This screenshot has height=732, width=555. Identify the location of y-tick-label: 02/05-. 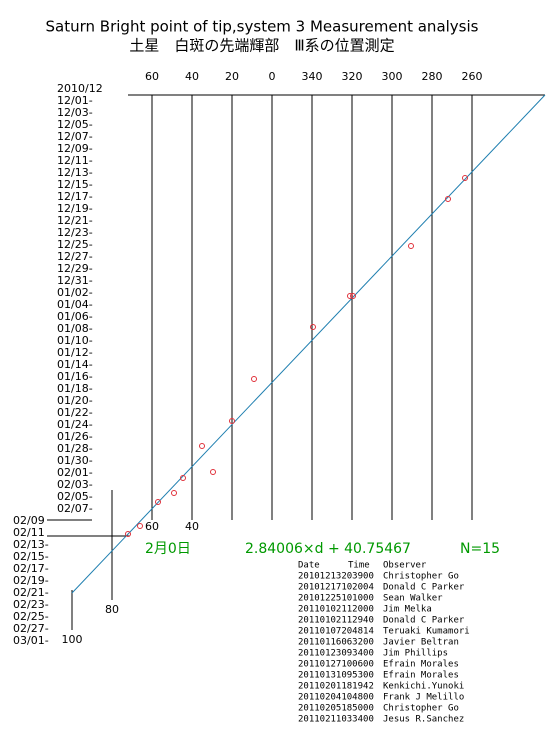
(75, 496).